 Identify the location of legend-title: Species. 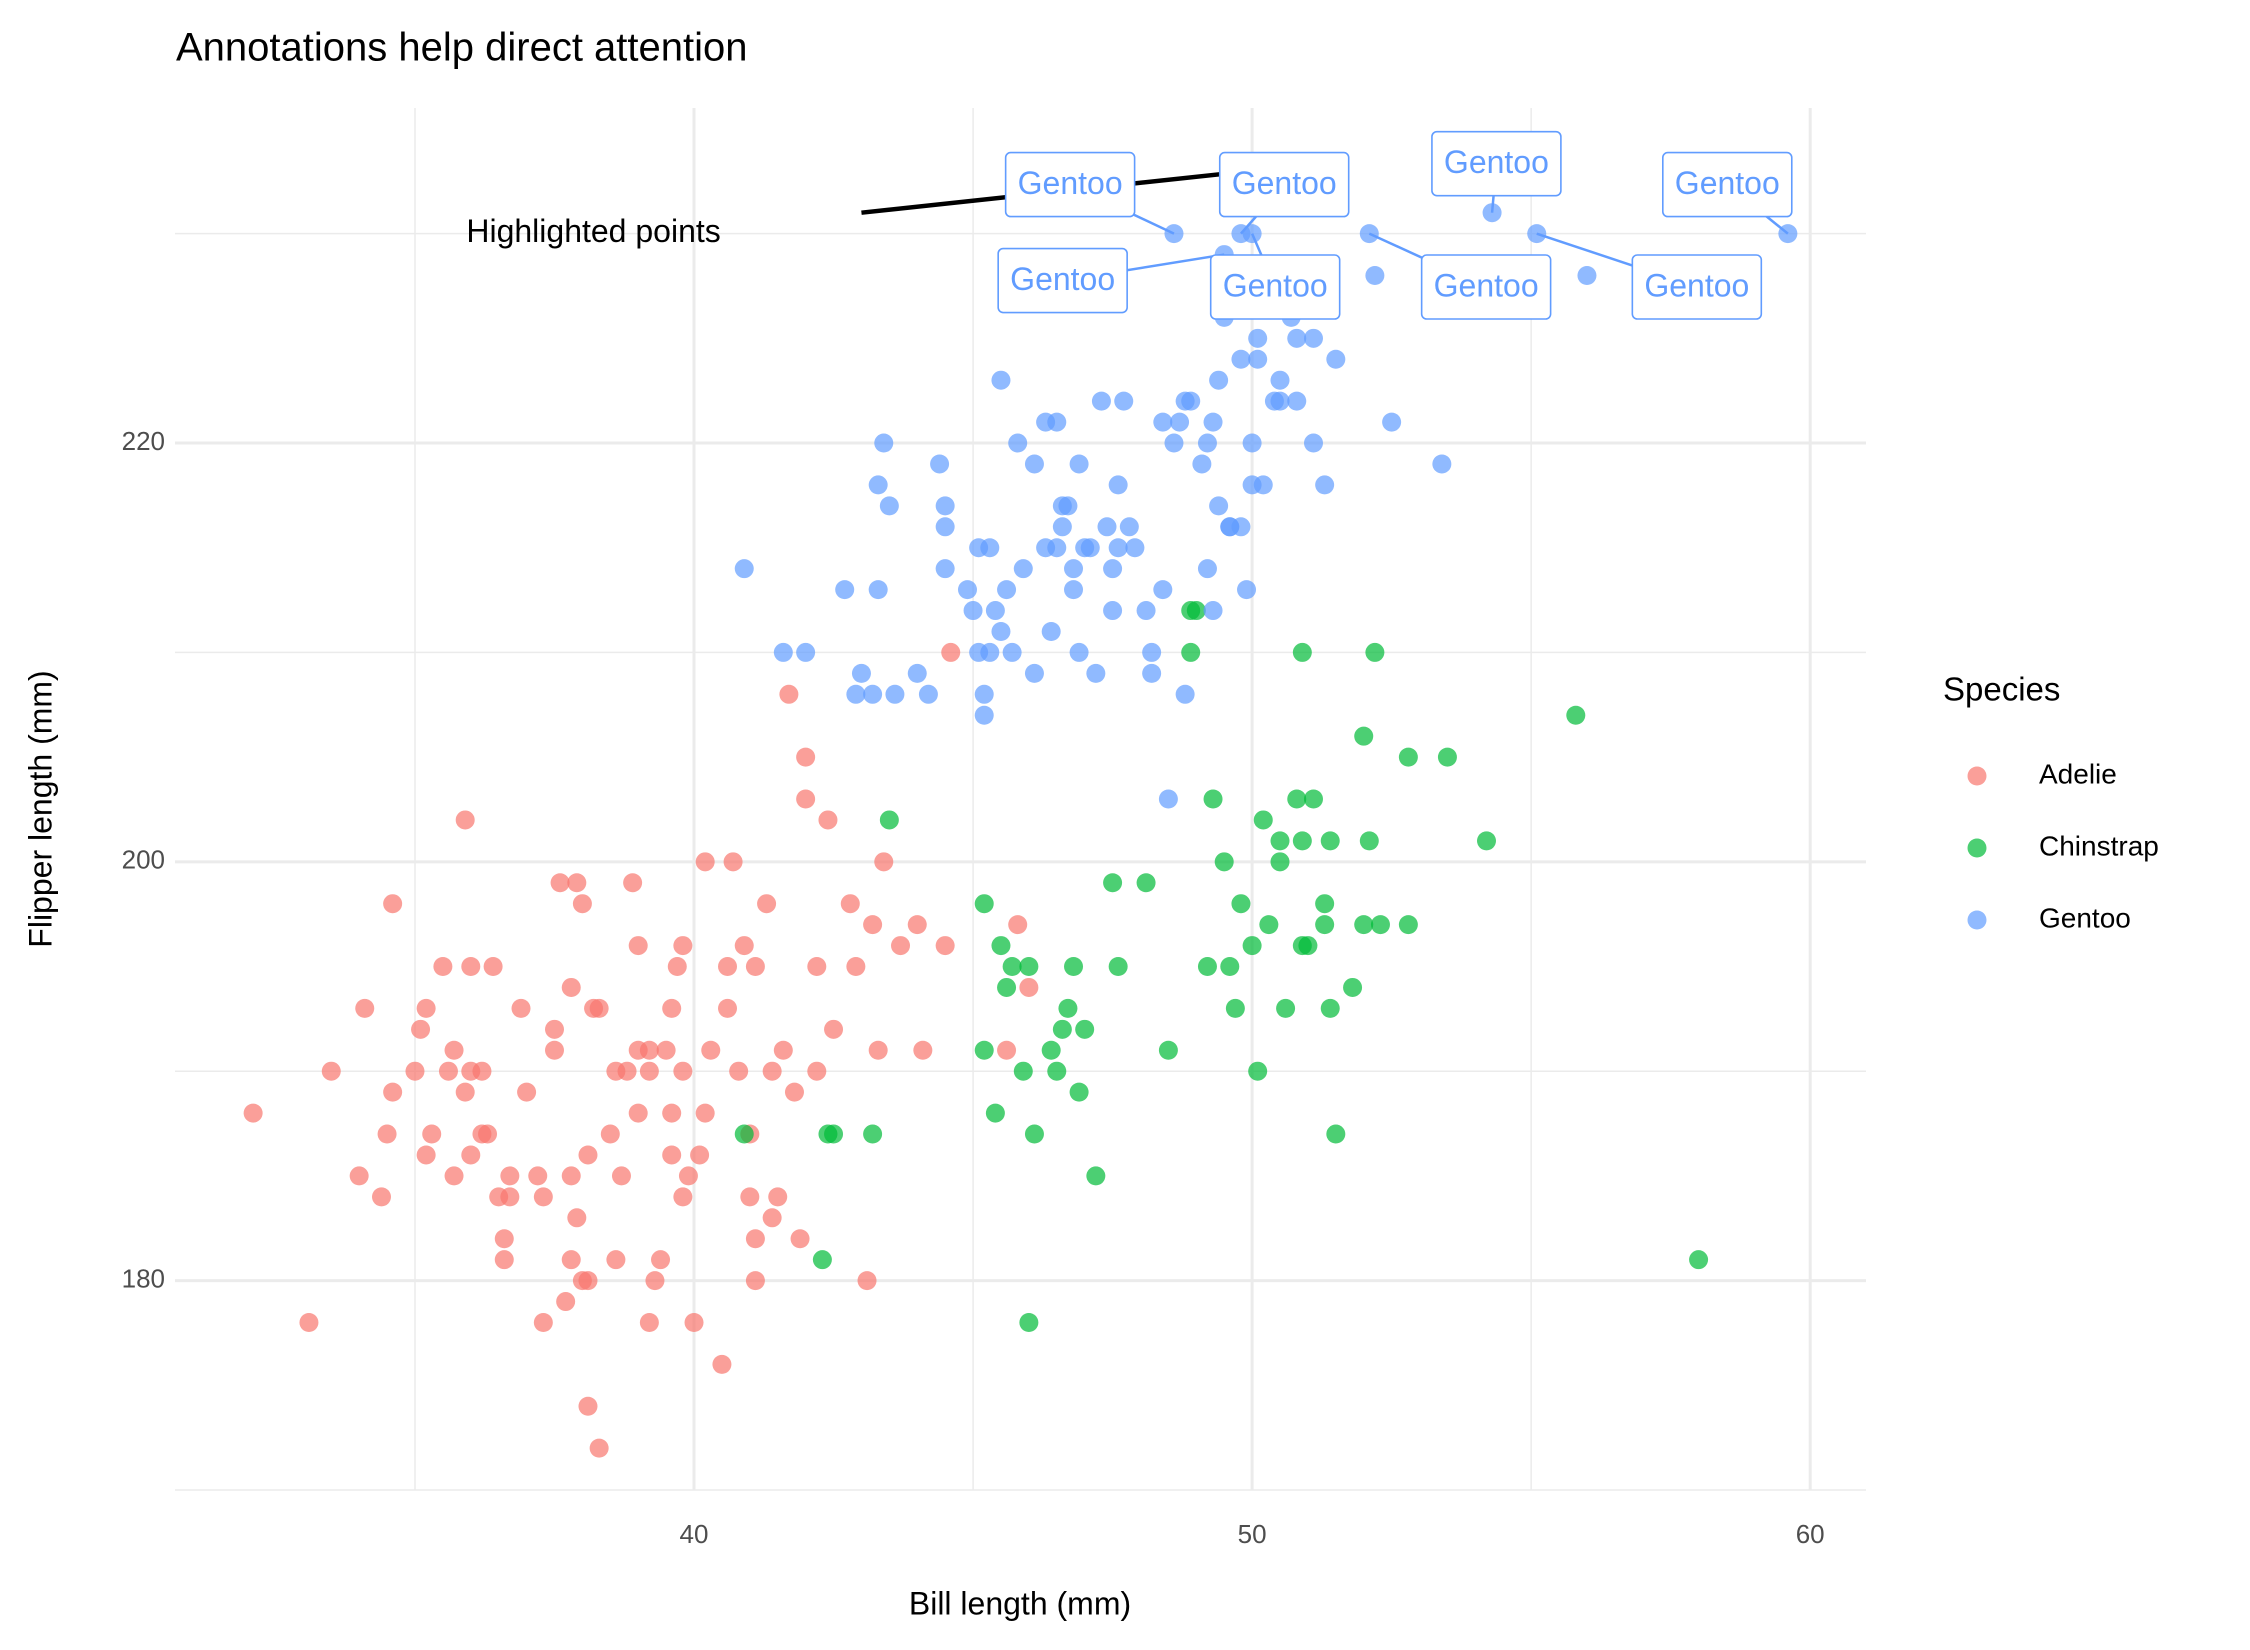
(2001, 689).